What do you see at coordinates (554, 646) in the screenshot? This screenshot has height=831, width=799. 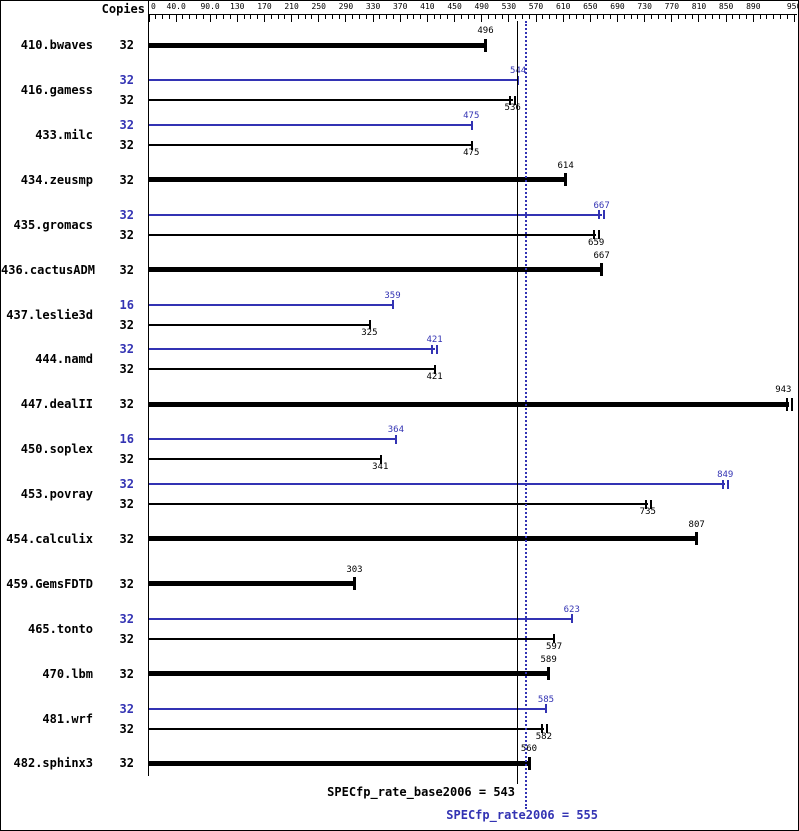 I see `bar-value: 597` at bounding box center [554, 646].